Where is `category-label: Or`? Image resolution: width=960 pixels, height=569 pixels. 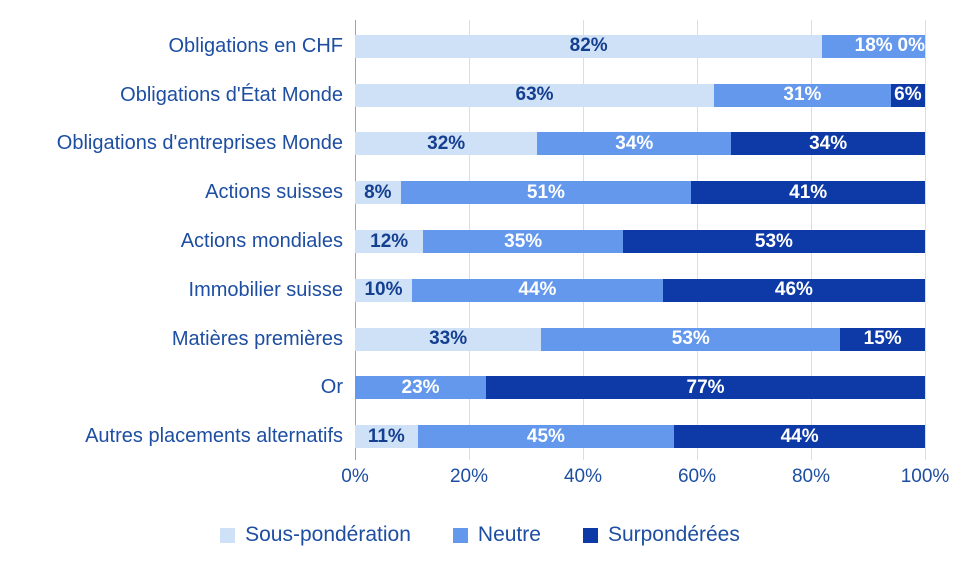
category-label: Or is located at coordinates (331, 387).